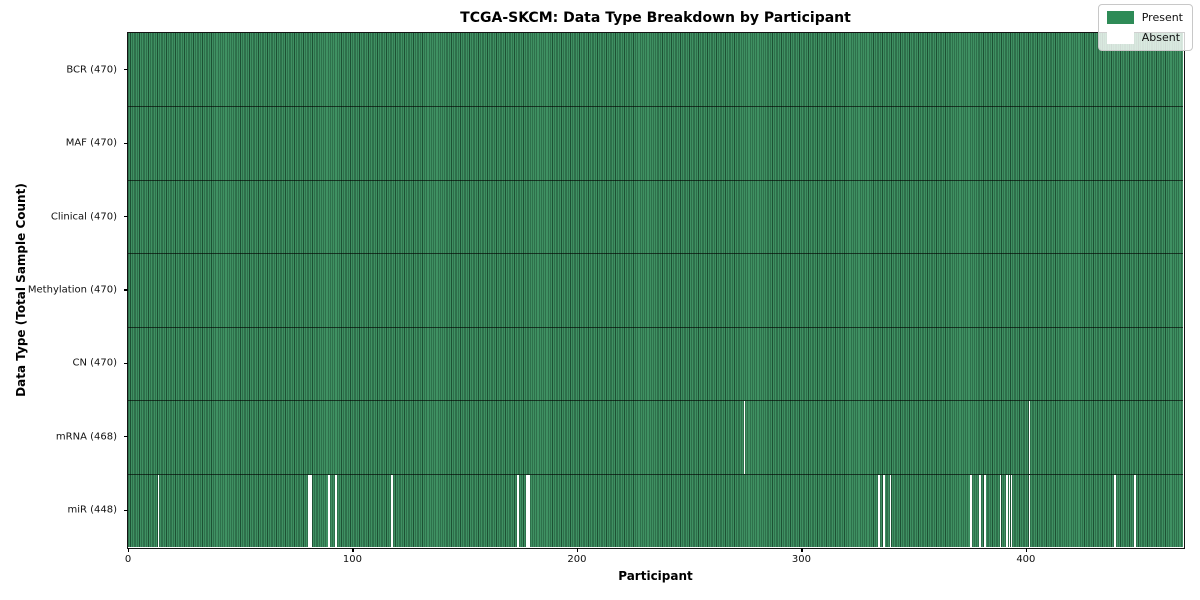  I want to click on y-tick-label-Clinical: Clinical (470), so click(83, 217).